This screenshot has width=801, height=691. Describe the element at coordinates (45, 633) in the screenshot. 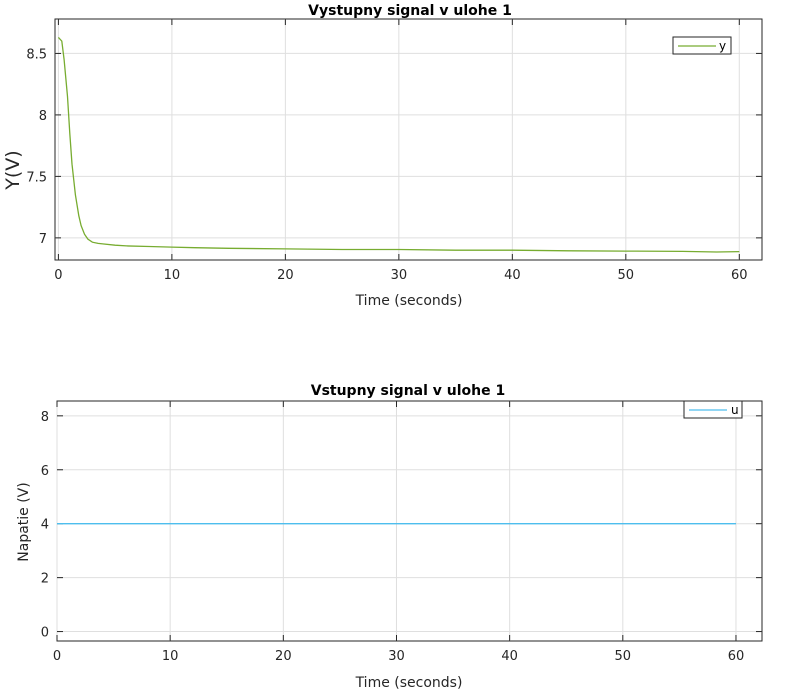

I see `y-tick-label: 0` at that location.